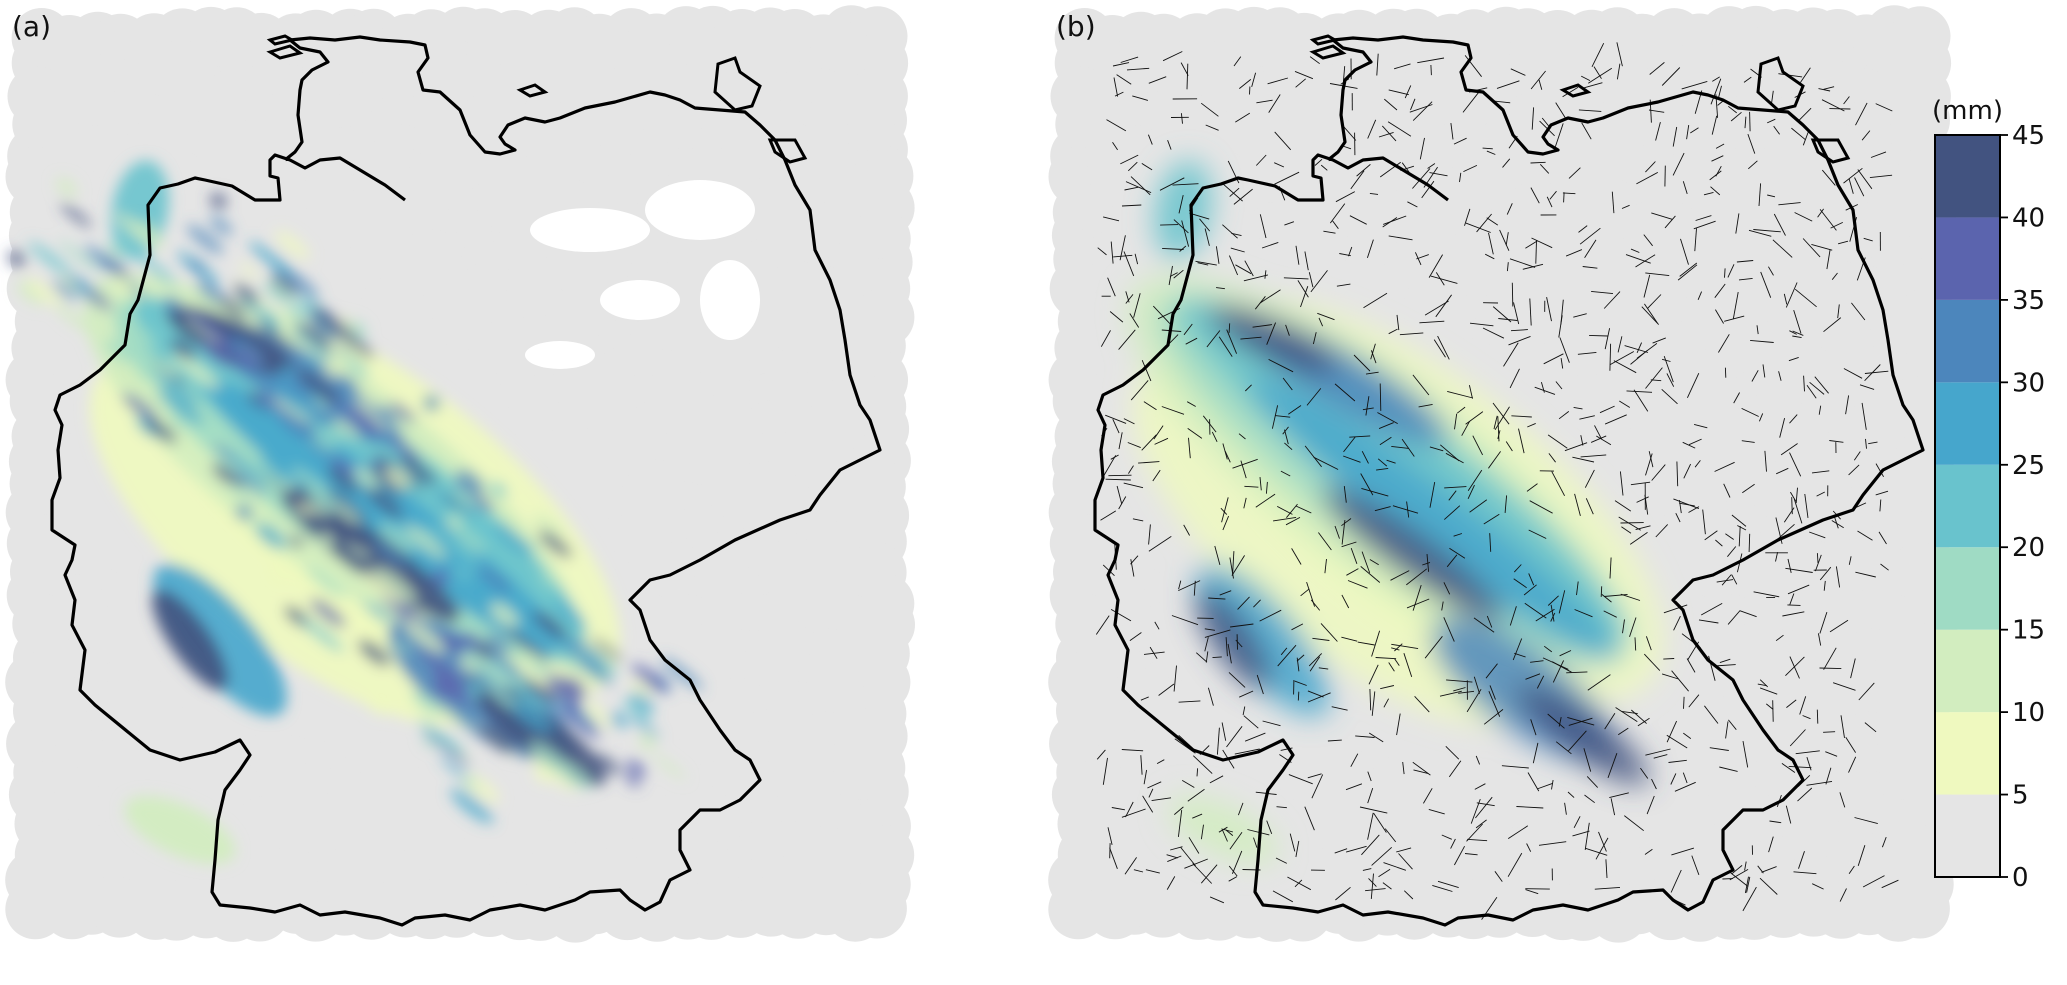  What do you see at coordinates (2028, 218) in the screenshot?
I see `colorbar-tick-label: 40` at bounding box center [2028, 218].